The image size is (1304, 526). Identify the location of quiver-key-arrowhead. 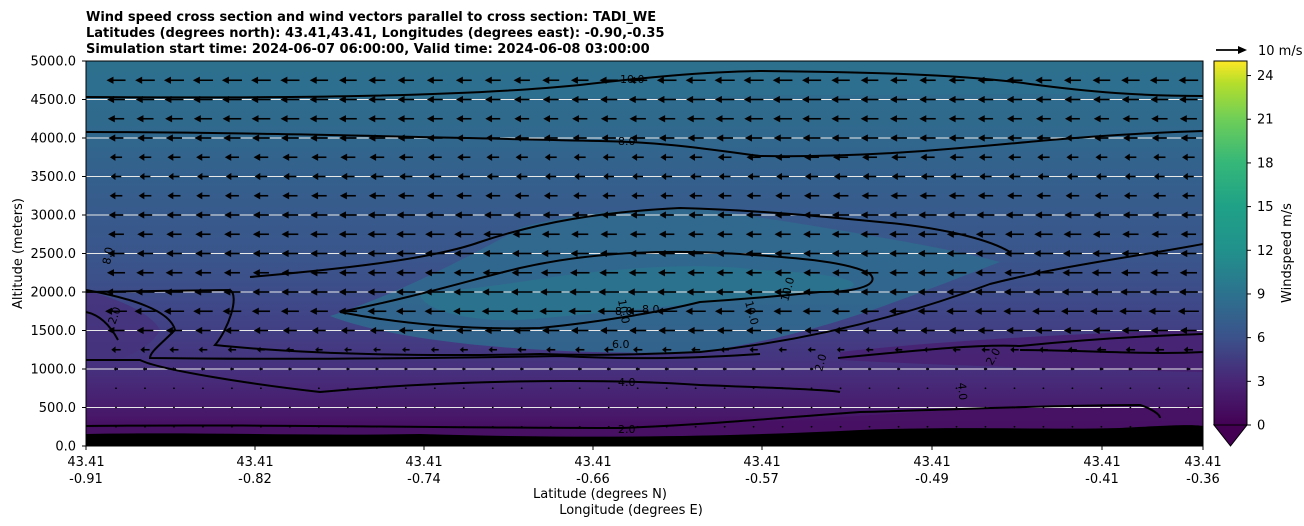
(1242, 50).